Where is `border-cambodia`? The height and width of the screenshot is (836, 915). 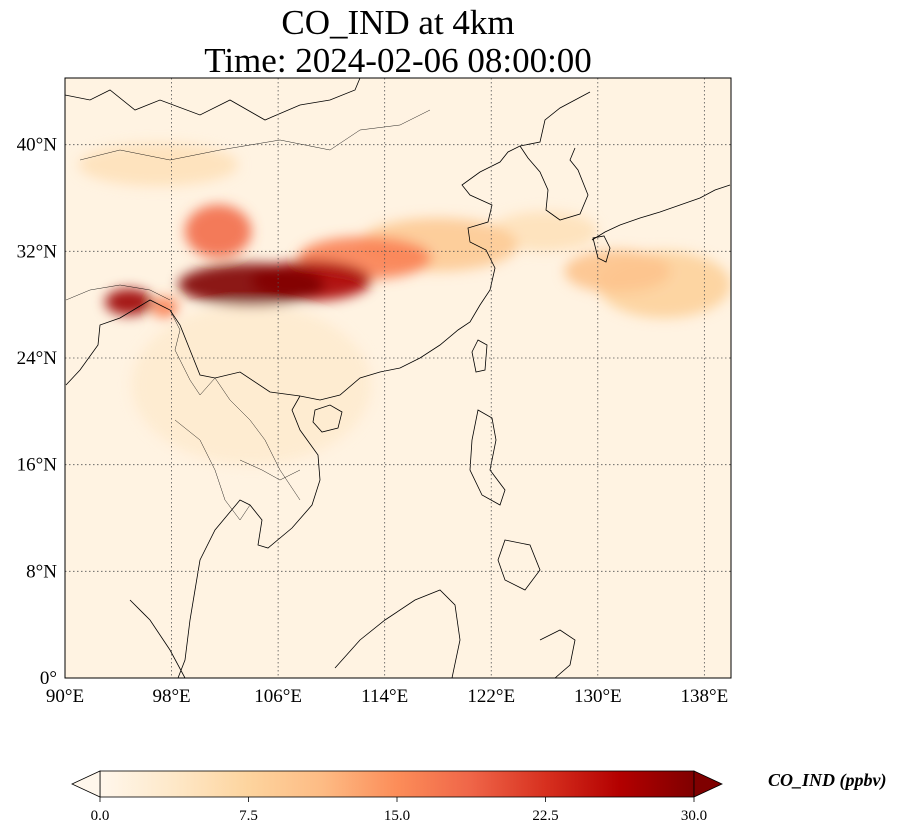
border-cambodia is located at coordinates (270, 470).